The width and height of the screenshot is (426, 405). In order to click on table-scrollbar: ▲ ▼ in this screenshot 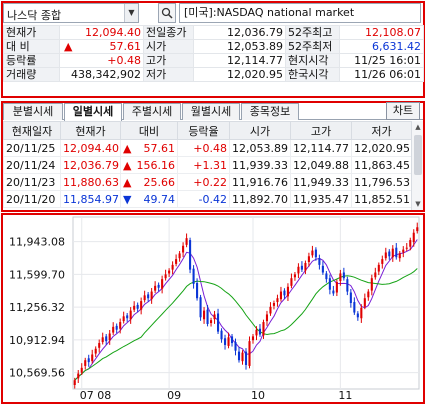, I will do `click(417, 165)`.